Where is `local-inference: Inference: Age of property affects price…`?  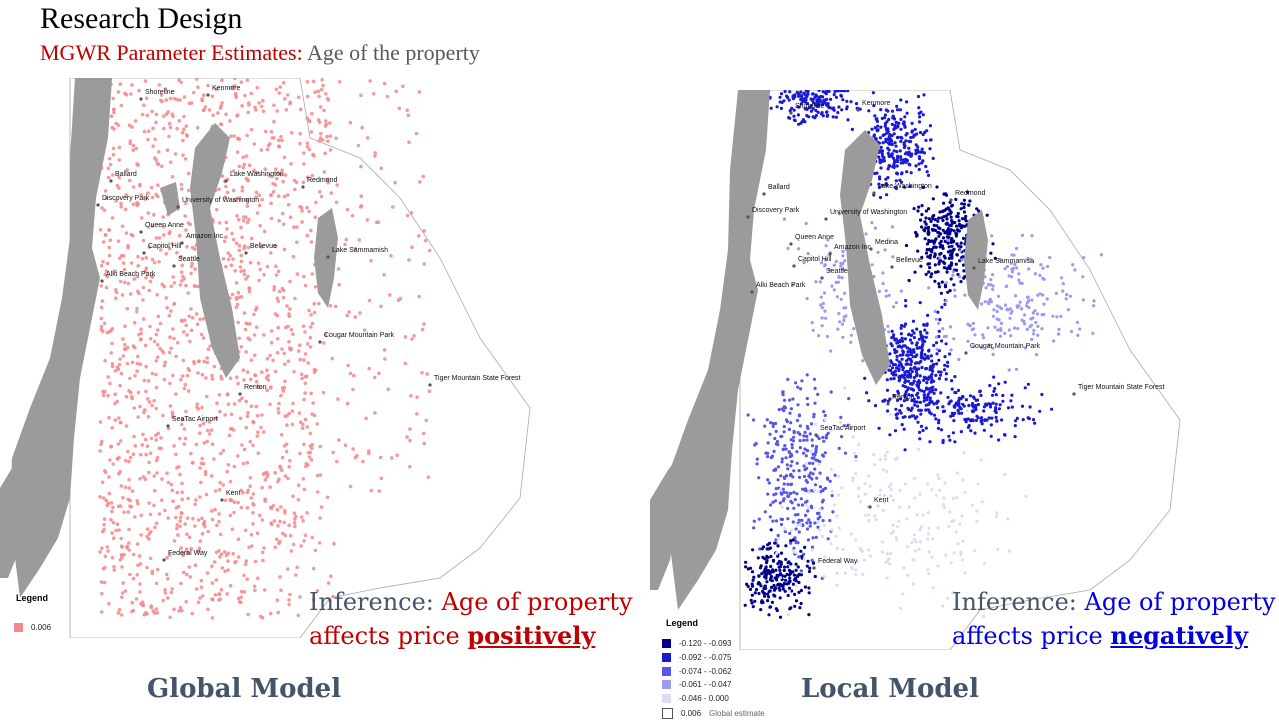
local-inference: Inference: Age of property affects price… is located at coordinates (1114, 619).